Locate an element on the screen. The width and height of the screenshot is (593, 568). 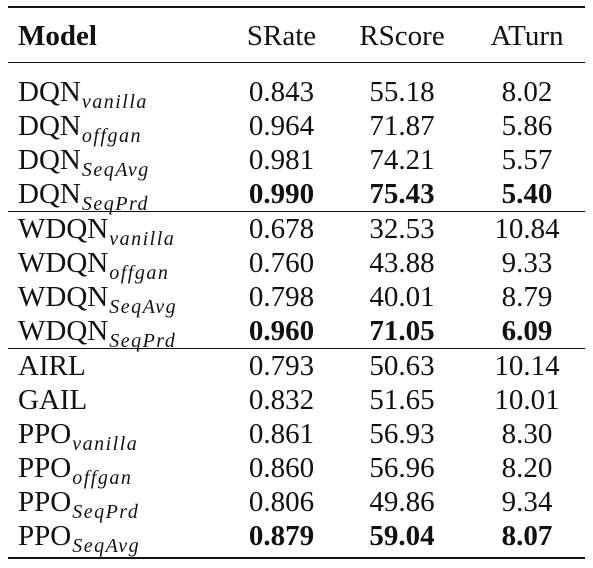
model-cell: PPOSeqAvg is located at coordinates (118, 539).